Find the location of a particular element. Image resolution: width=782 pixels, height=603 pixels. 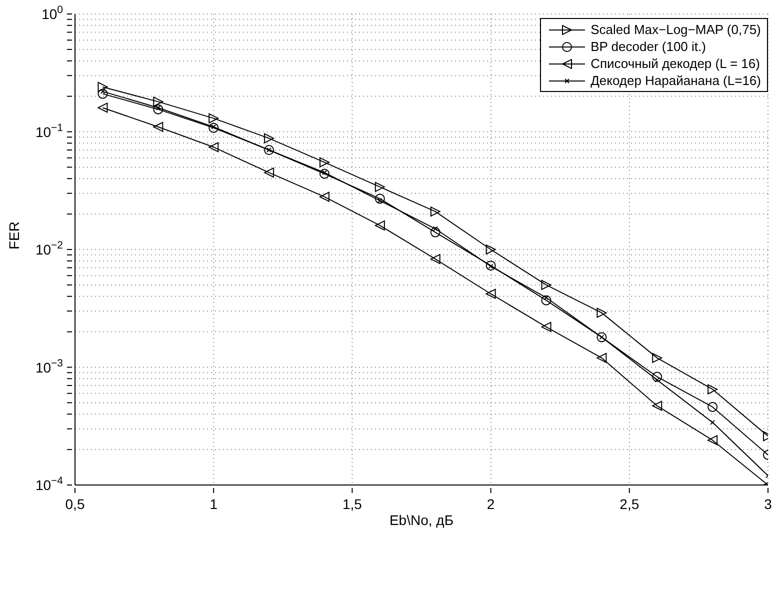

x-tick-label: 3 is located at coordinates (768, 504).